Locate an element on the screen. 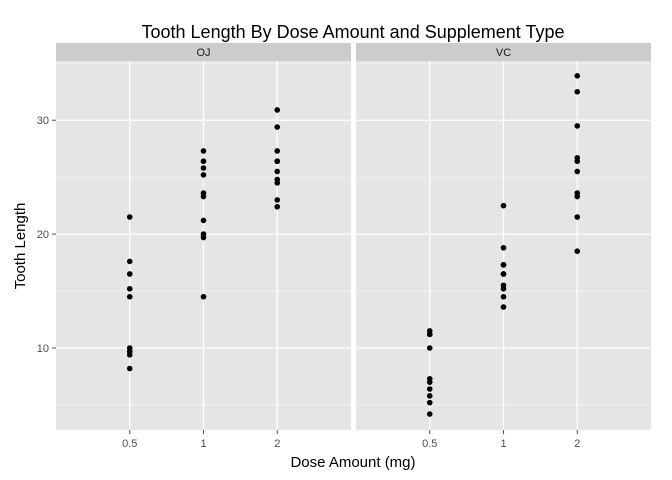  y-tick-label: 30 is located at coordinates (43, 121).